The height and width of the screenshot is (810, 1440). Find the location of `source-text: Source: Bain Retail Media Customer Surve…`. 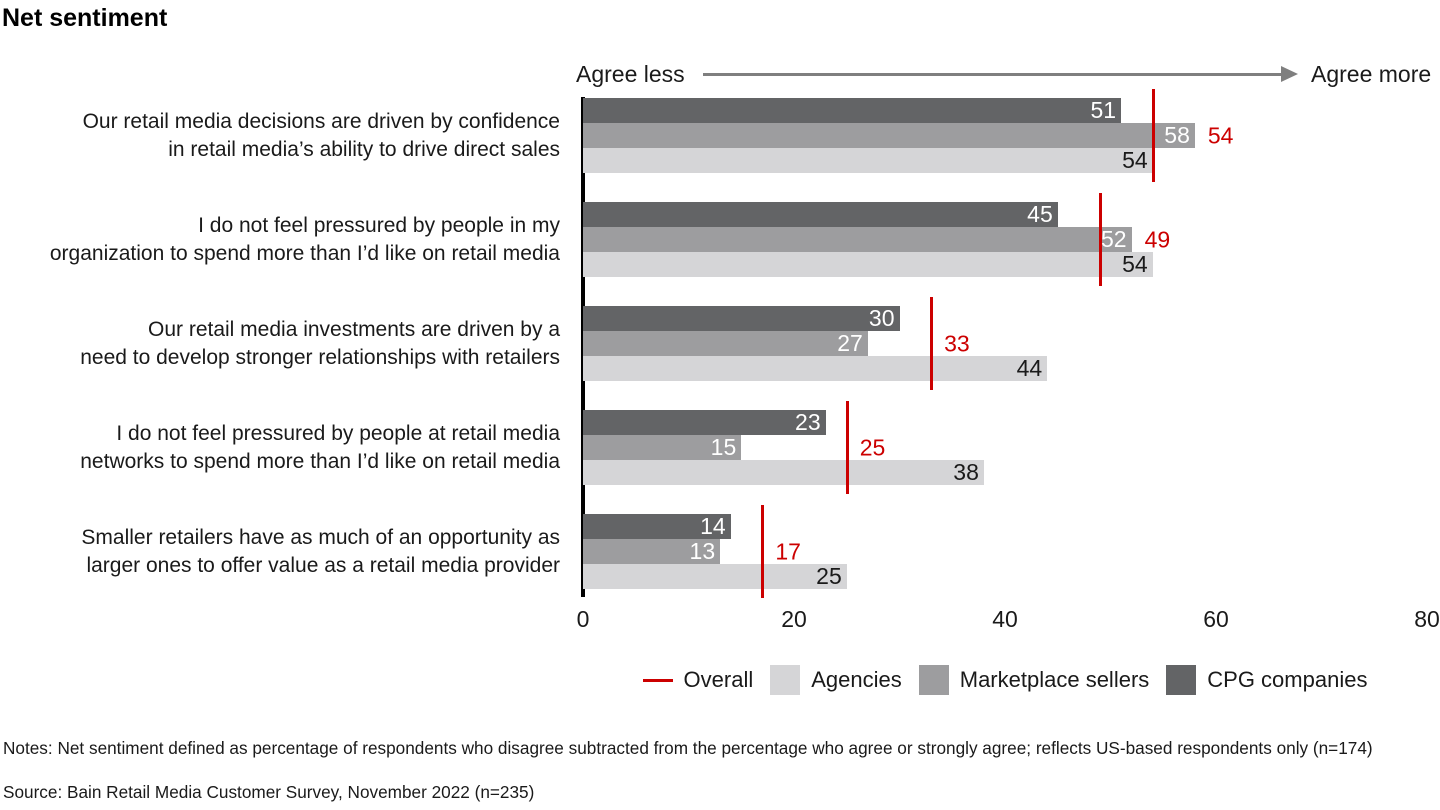

source-text: Source: Bain Retail Media Customer Surve… is located at coordinates (269, 792).